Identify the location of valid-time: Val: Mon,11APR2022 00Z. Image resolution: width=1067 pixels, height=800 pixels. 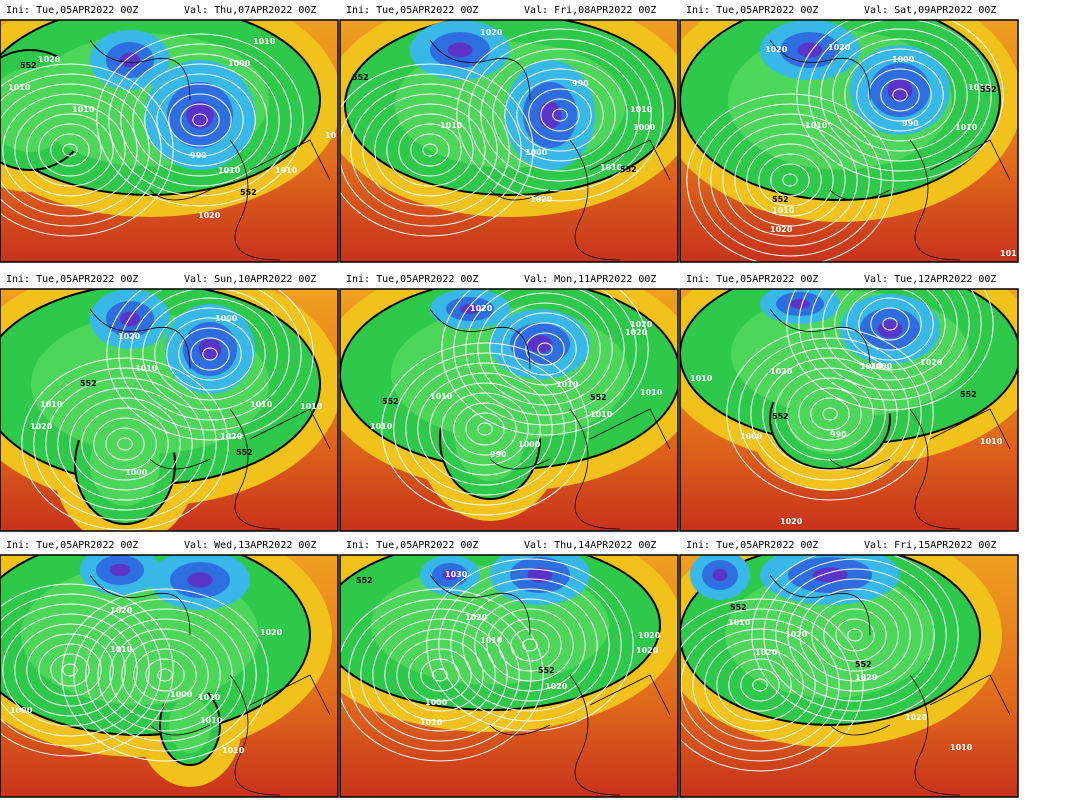
(590, 279).